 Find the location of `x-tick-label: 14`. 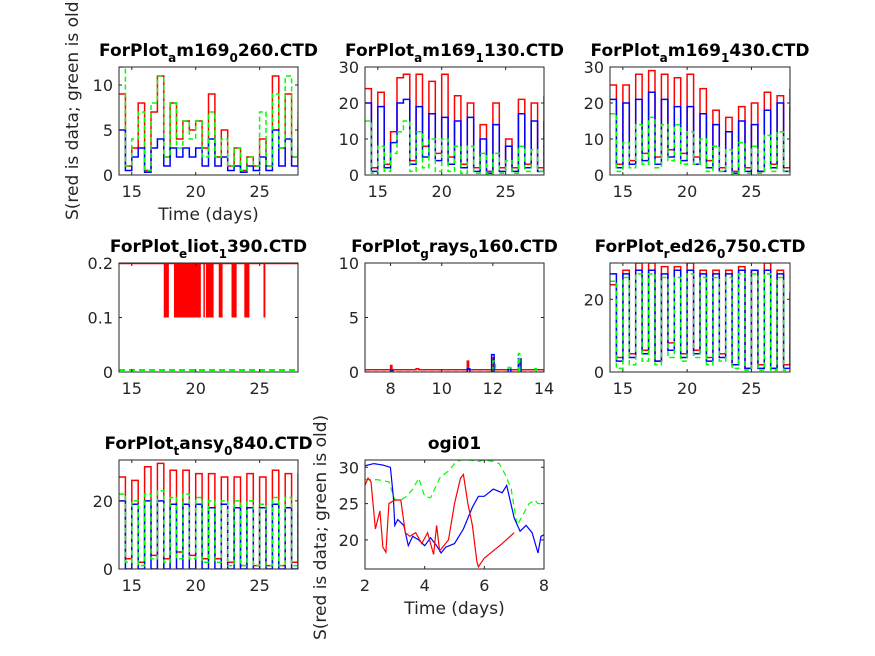

x-tick-label: 14 is located at coordinates (544, 388).